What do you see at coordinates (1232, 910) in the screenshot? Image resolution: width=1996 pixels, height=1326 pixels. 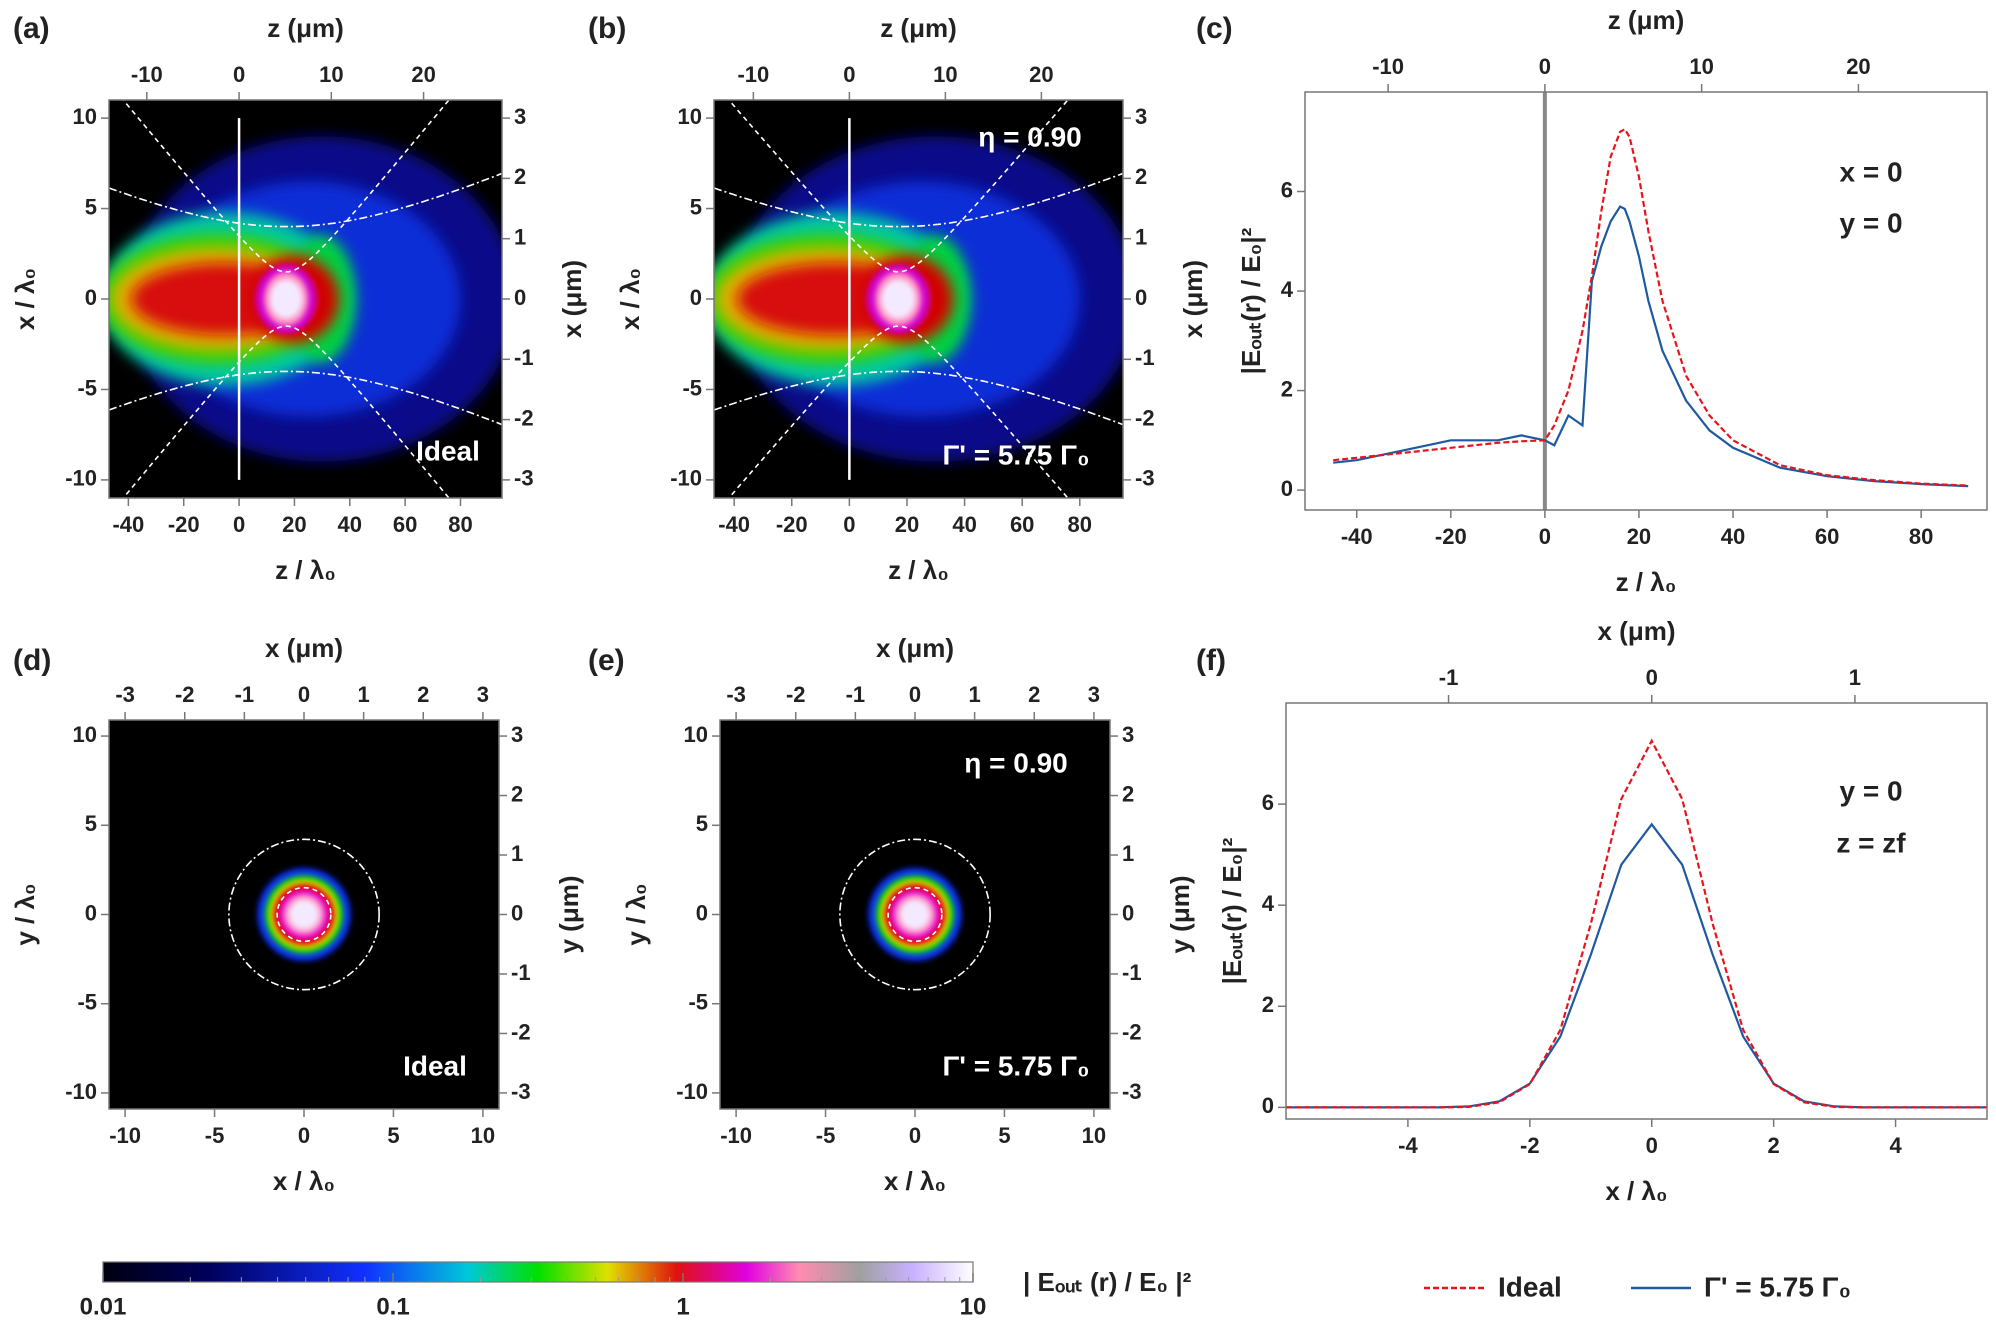 I see `y-axis-title: |Eₒᵤₜ(r) / E₀|²` at bounding box center [1232, 910].